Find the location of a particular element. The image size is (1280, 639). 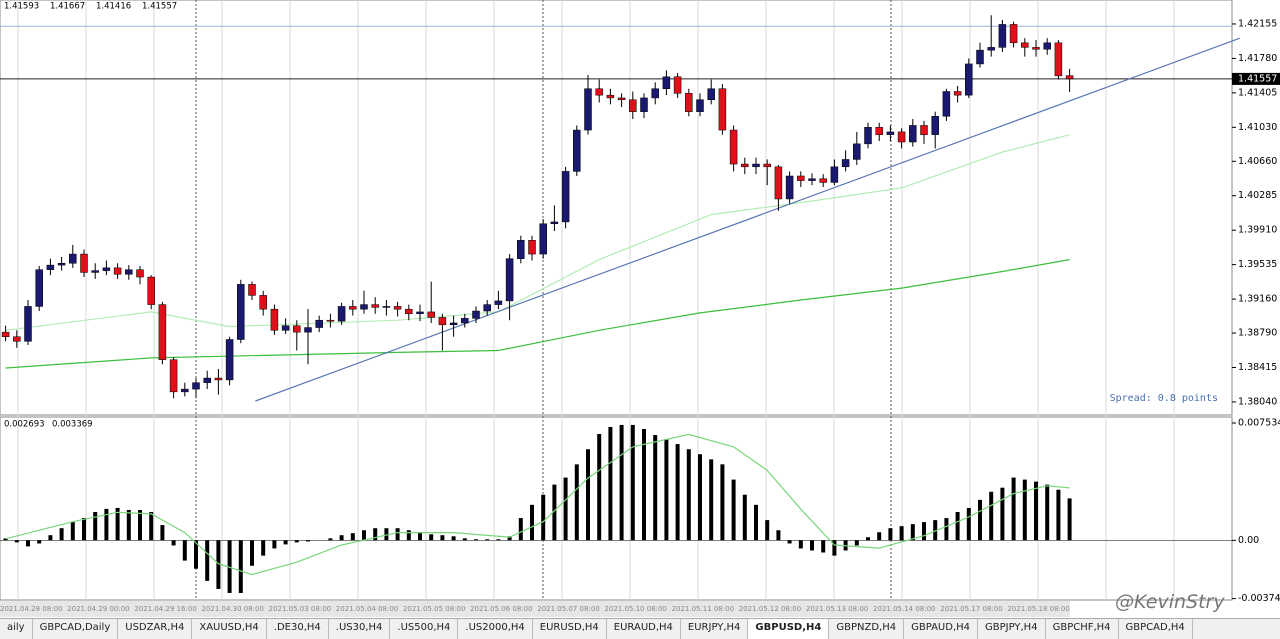

symbol-tab: XAUUSD,H4 is located at coordinates (229, 629).